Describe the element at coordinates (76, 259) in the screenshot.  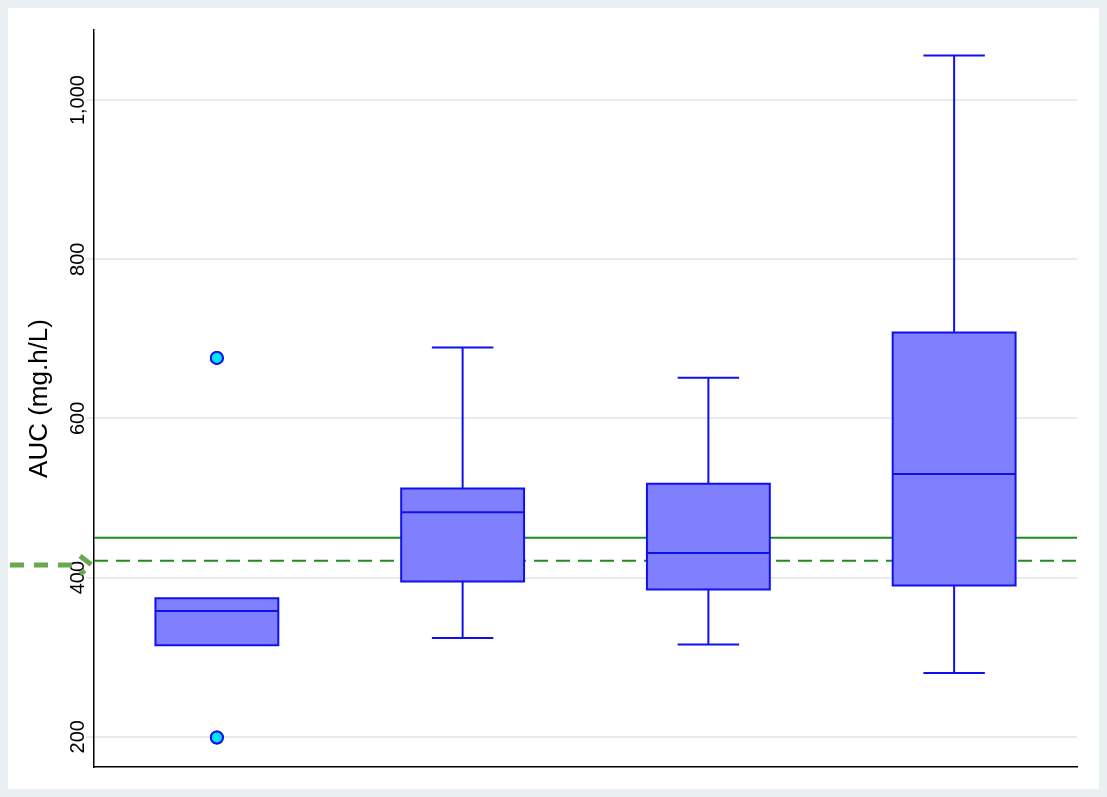
I see `y-tick-label: 800` at that location.